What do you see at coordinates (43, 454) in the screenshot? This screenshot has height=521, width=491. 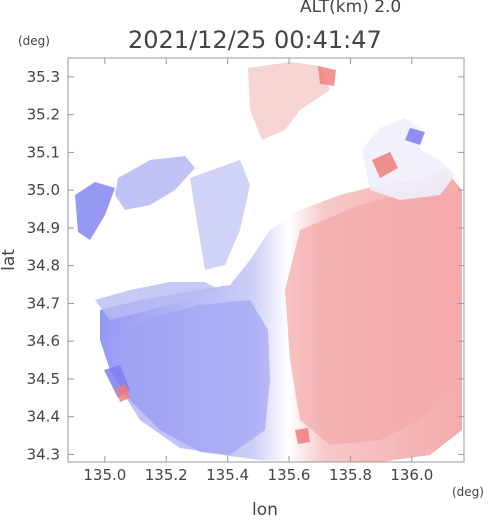 I see `y-tick-label: 34.3` at bounding box center [43, 454].